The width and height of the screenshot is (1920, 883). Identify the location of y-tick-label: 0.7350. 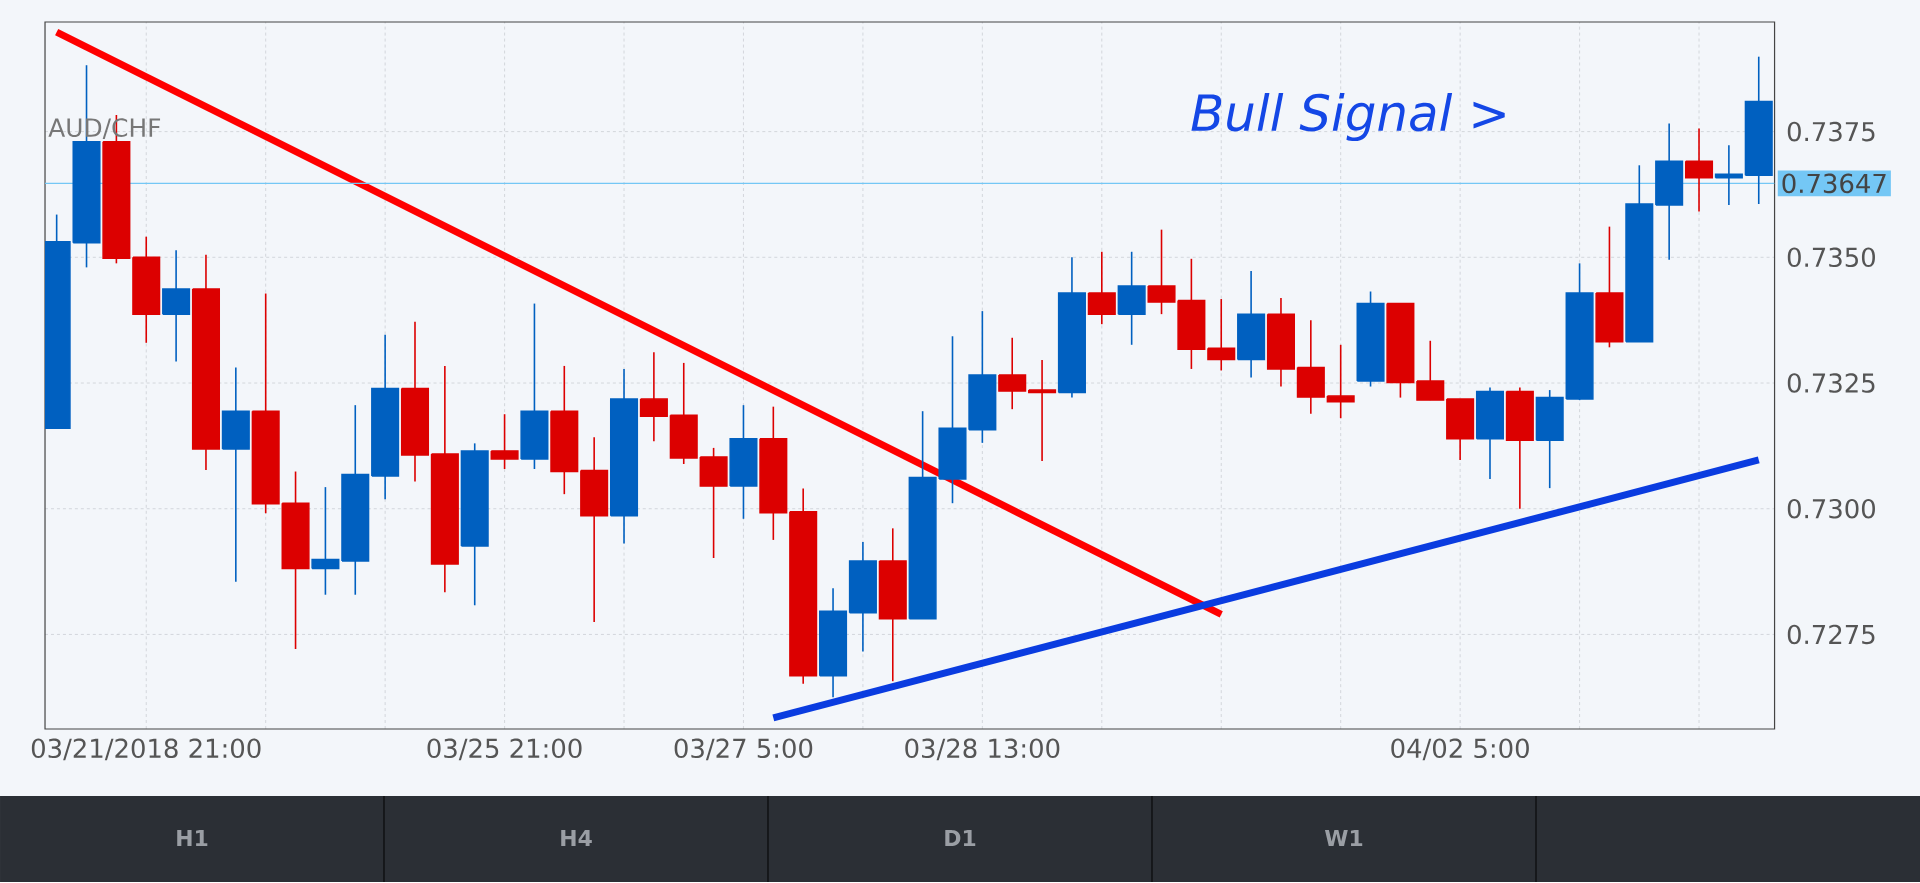
(1831, 257).